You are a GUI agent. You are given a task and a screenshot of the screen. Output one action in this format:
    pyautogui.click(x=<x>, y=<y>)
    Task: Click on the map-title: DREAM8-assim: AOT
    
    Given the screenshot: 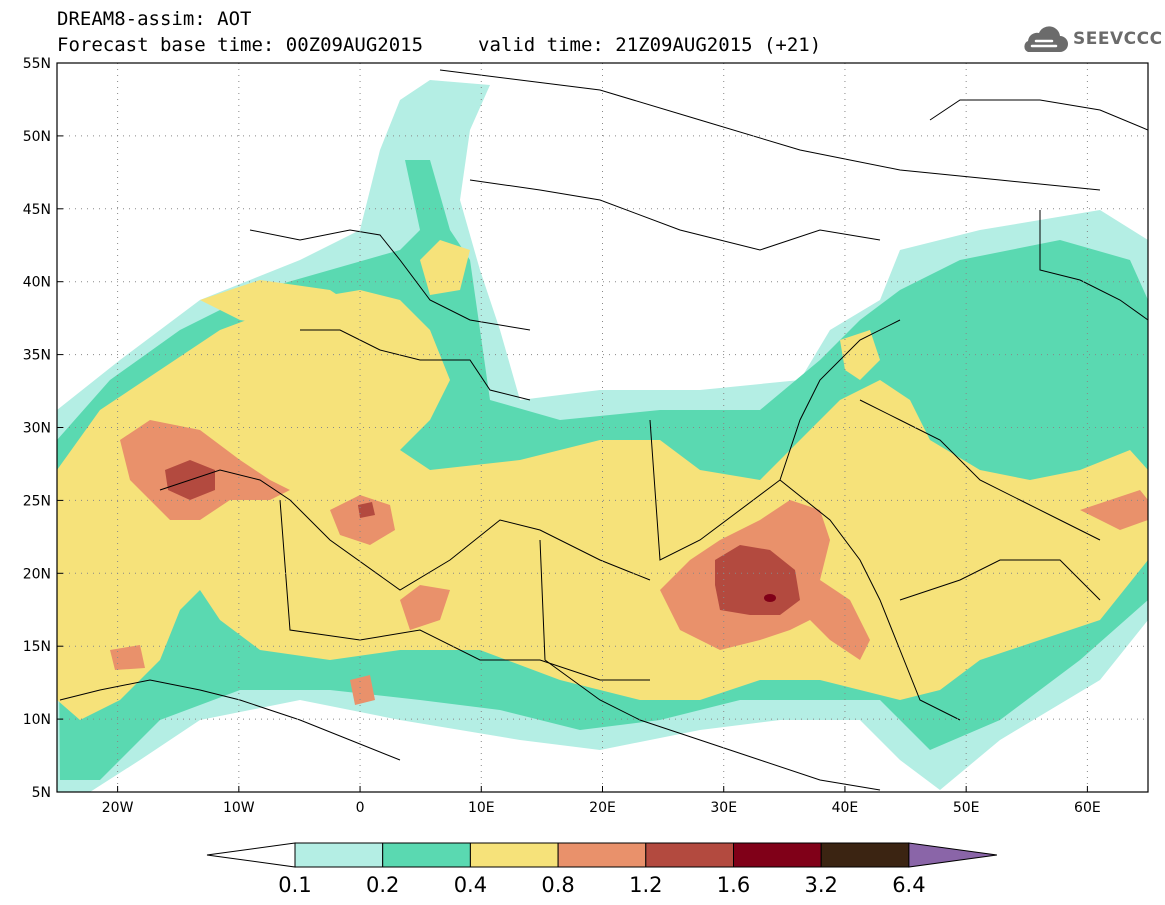 What is the action you would take?
    pyautogui.click(x=154, y=19)
    